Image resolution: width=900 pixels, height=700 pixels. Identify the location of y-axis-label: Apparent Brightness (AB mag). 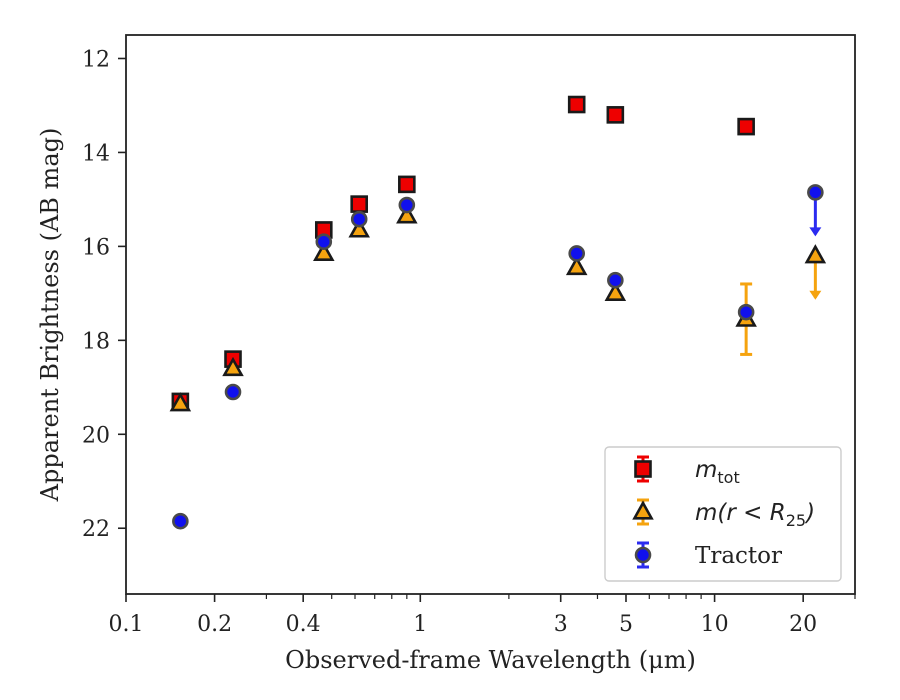
(50, 315).